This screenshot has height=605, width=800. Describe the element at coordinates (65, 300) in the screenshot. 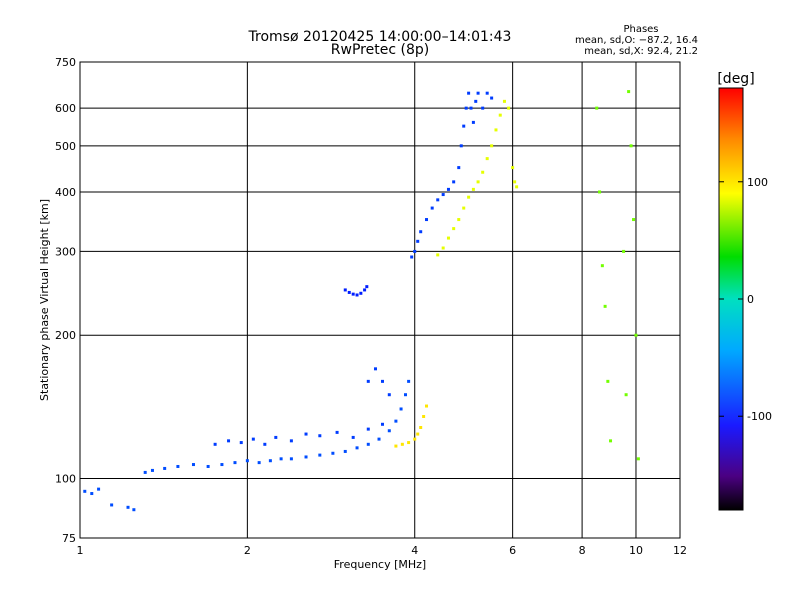

I see `y-ticks: 75 100 200 300 400 500 600 750` at that location.